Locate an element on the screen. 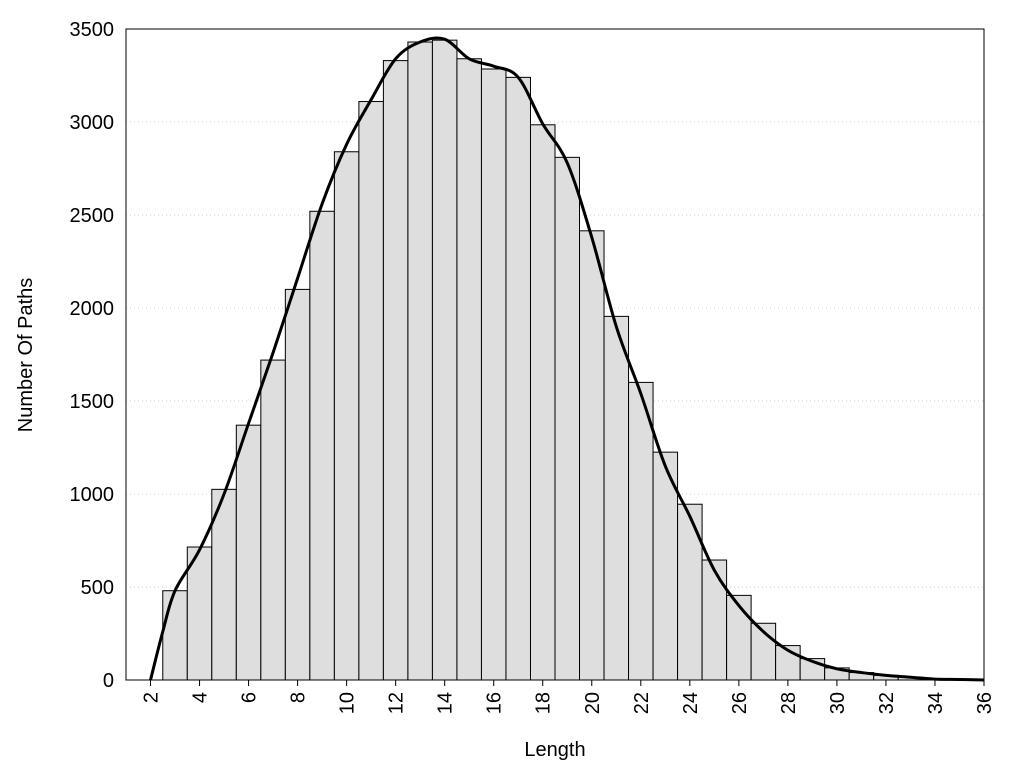 The height and width of the screenshot is (773, 1024). y-tick-label: 2000 is located at coordinates (92, 309).